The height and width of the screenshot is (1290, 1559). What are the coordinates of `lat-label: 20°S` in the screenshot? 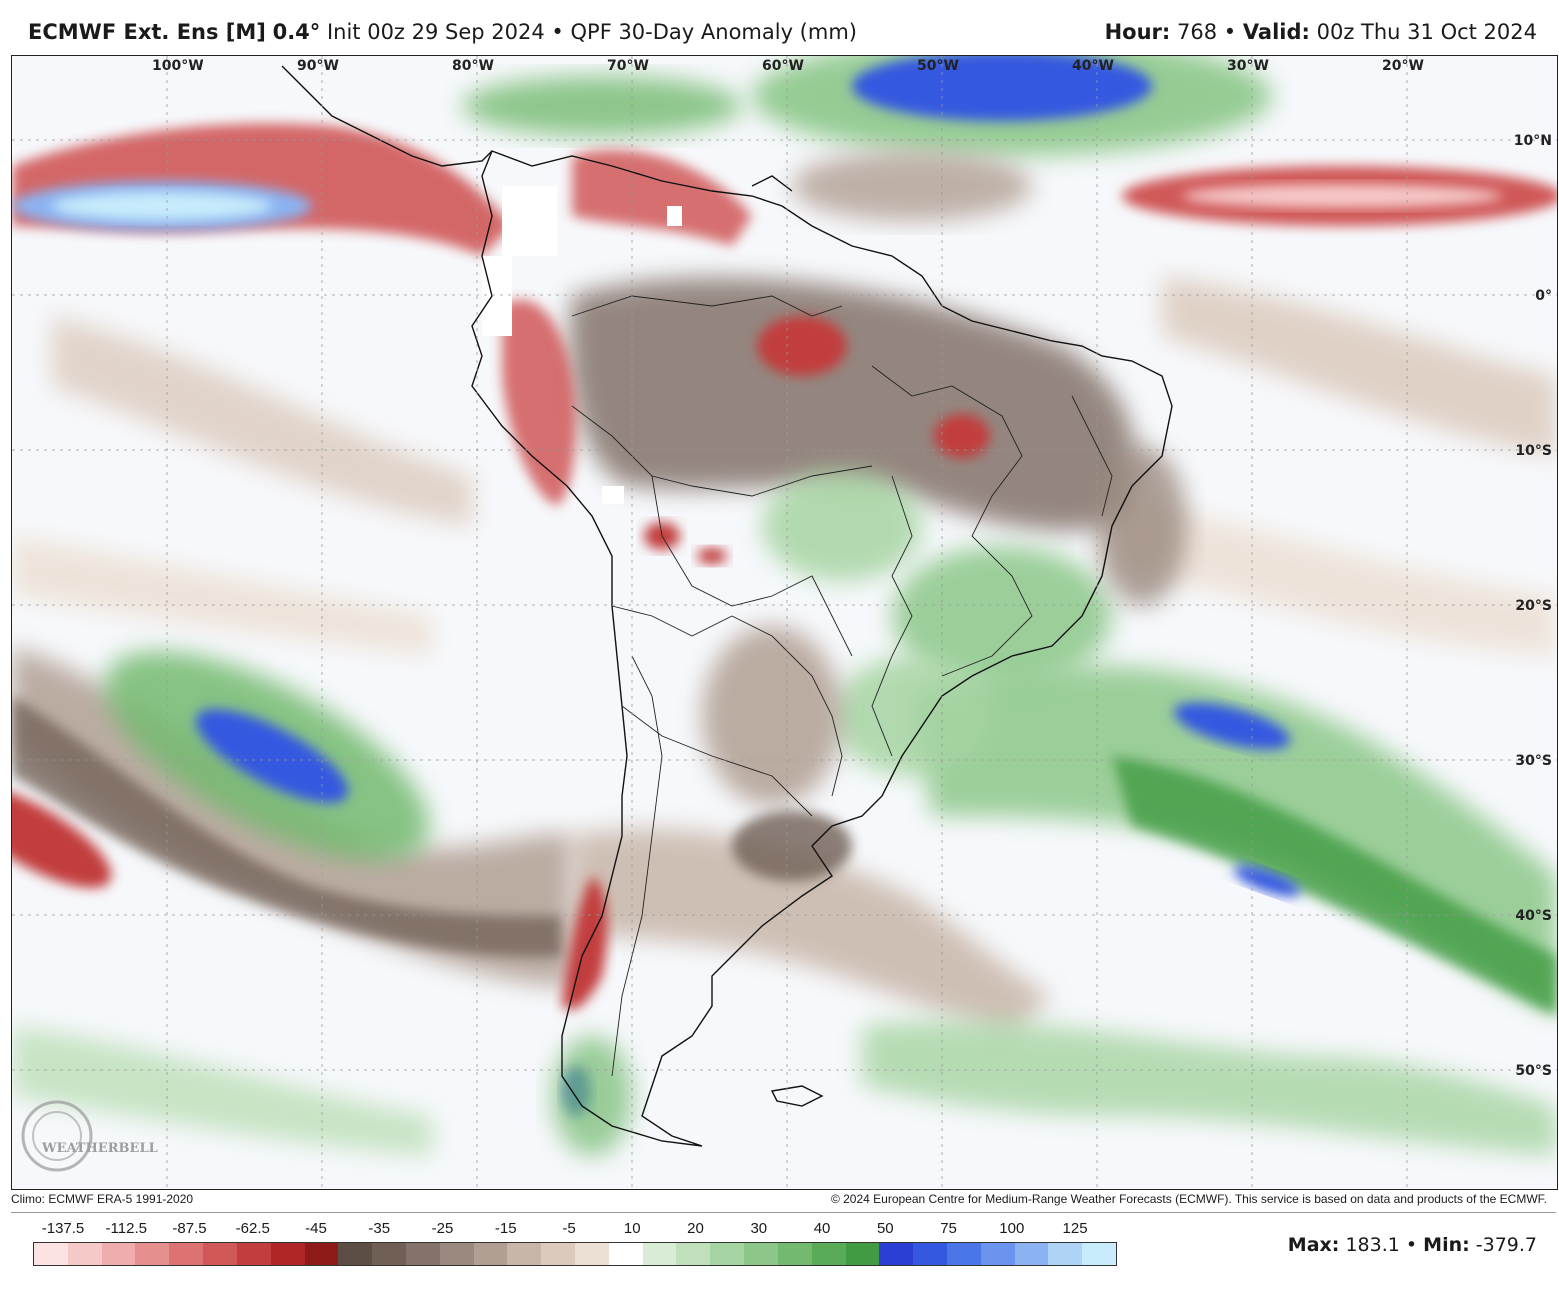 It's located at (1533, 606).